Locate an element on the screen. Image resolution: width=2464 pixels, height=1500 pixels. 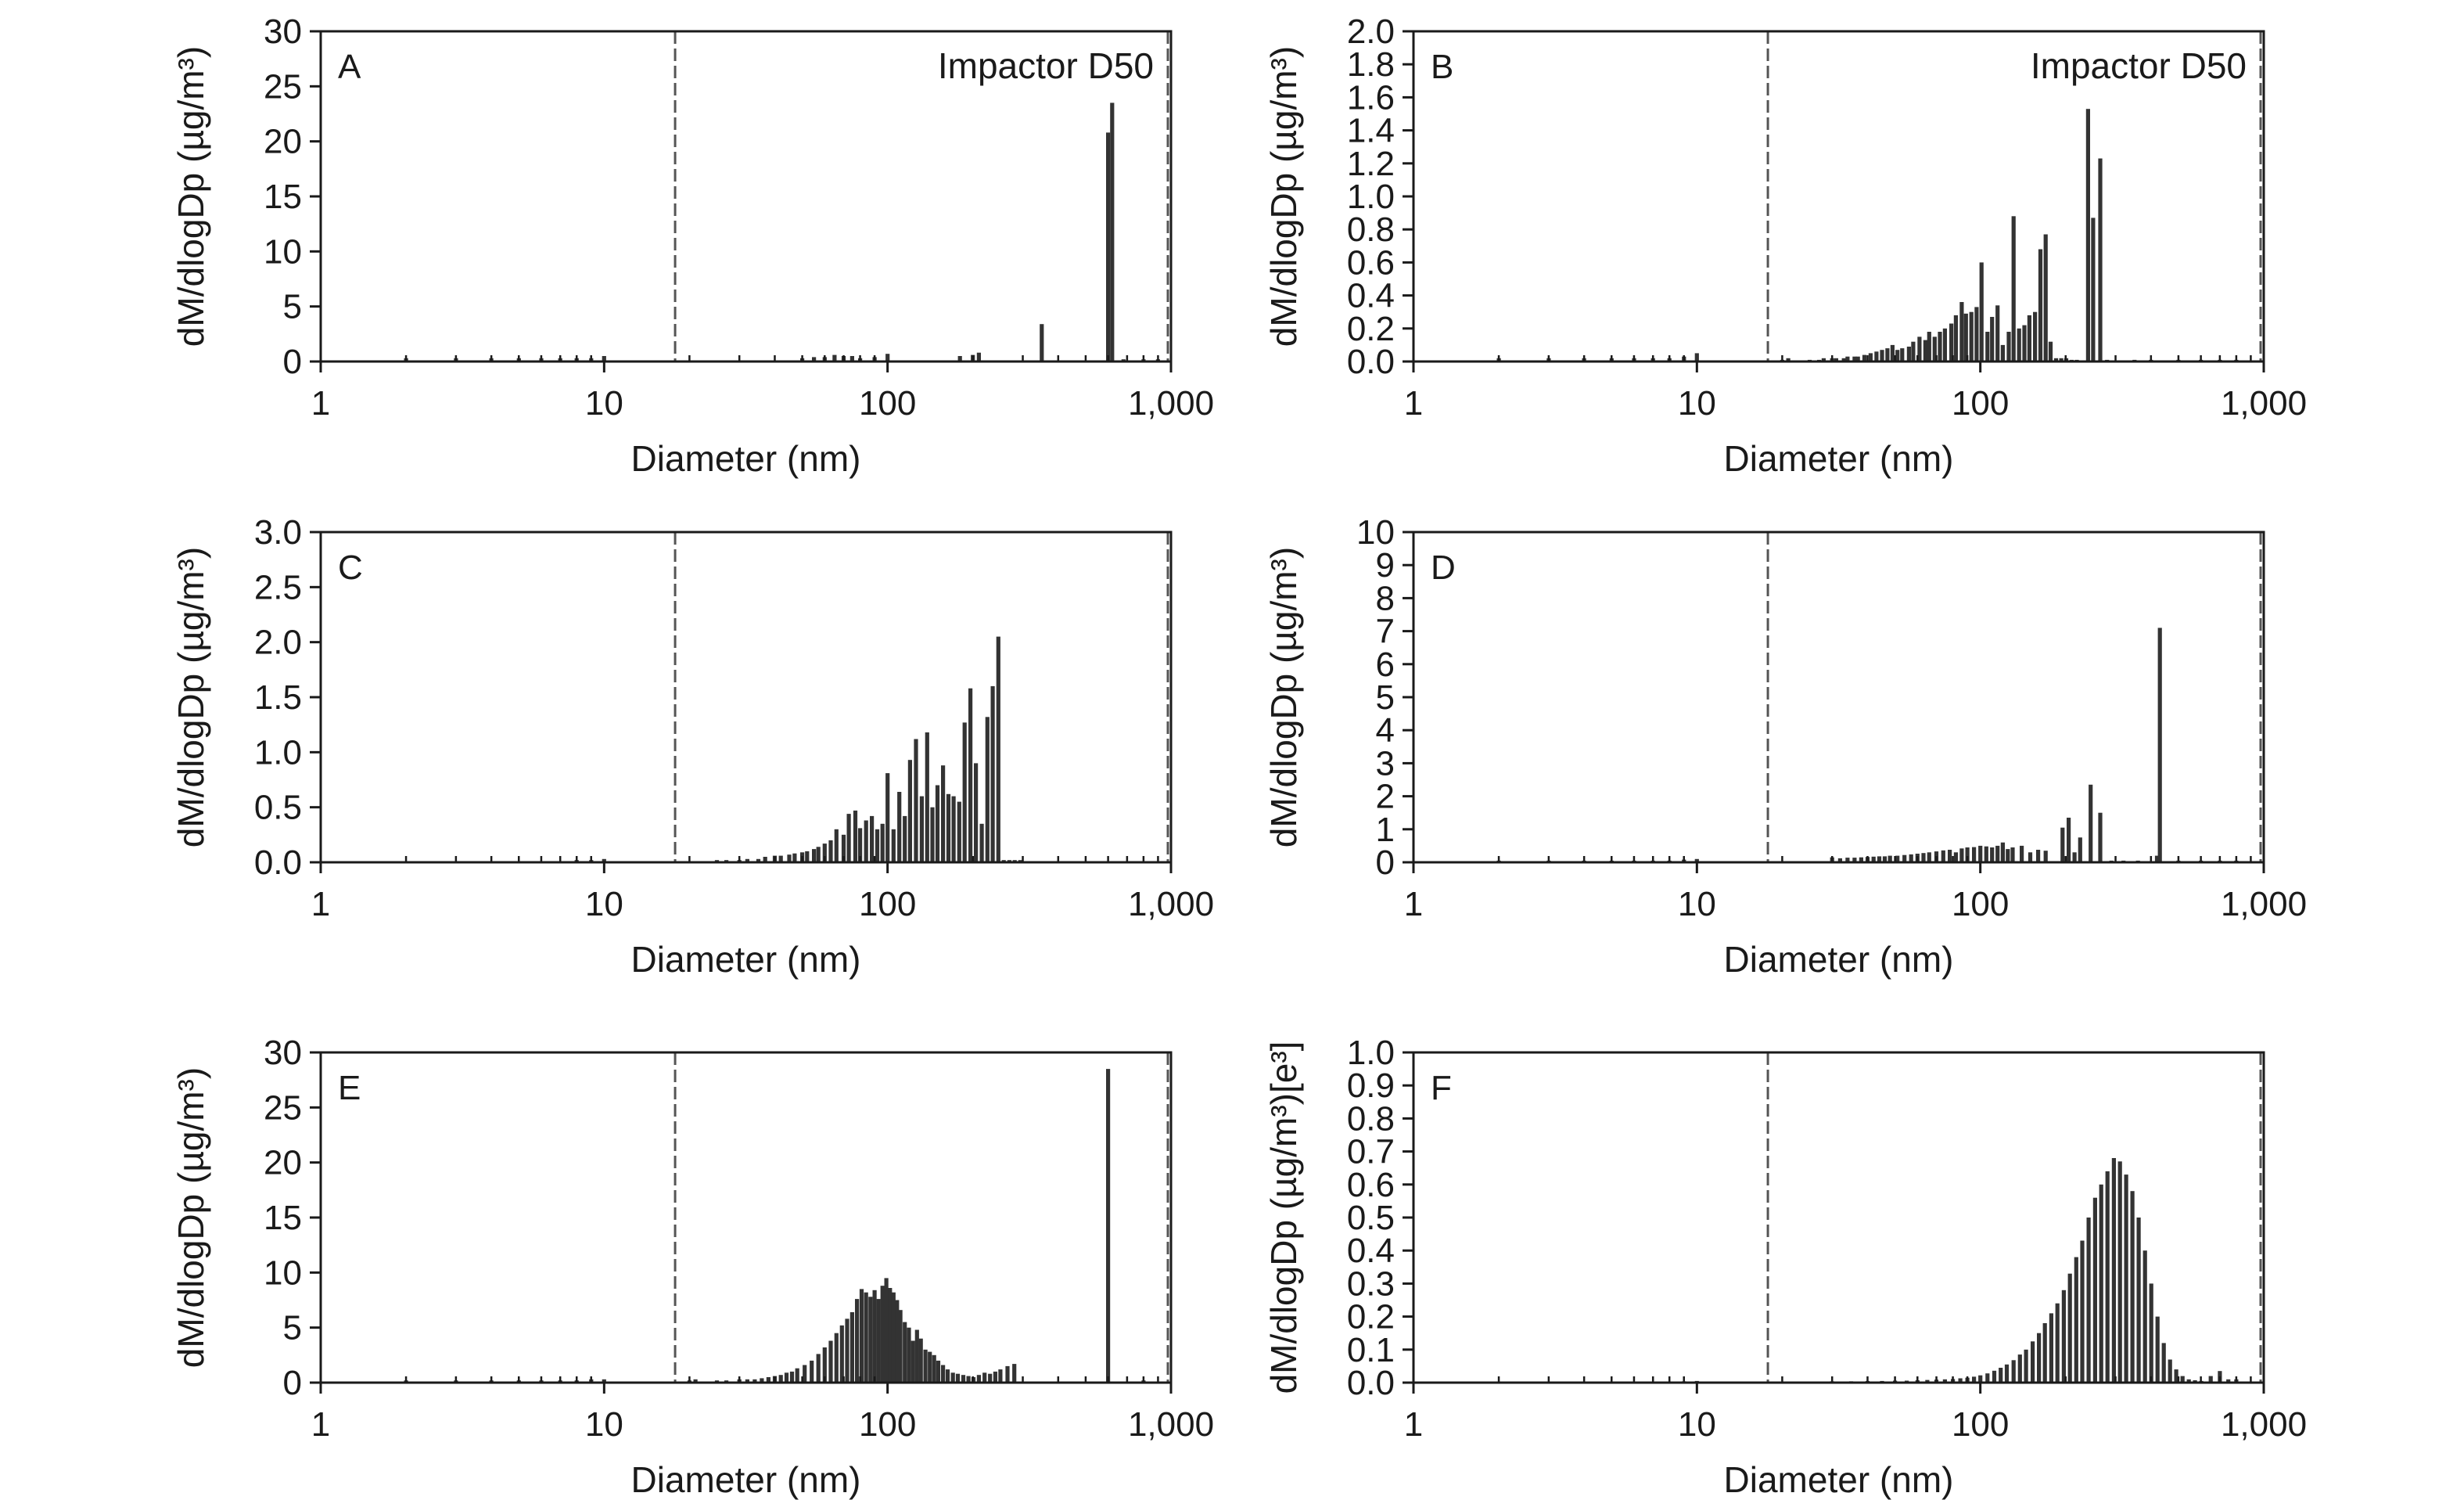
panel-a-x-tick-label: 100 is located at coordinates (887, 403).